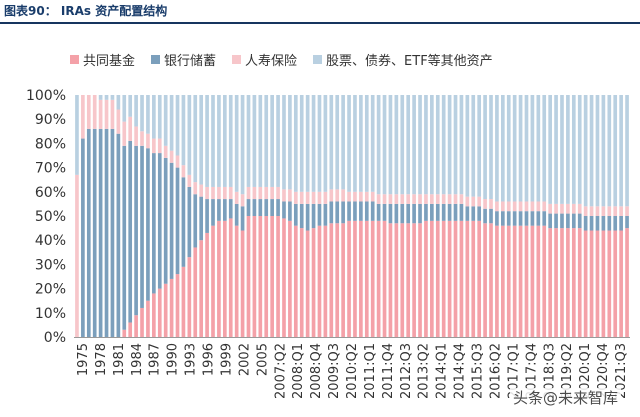 This screenshot has width=640, height=417. What do you see at coordinates (50, 241) in the screenshot?
I see `y-tick-label: 40%` at bounding box center [50, 241].